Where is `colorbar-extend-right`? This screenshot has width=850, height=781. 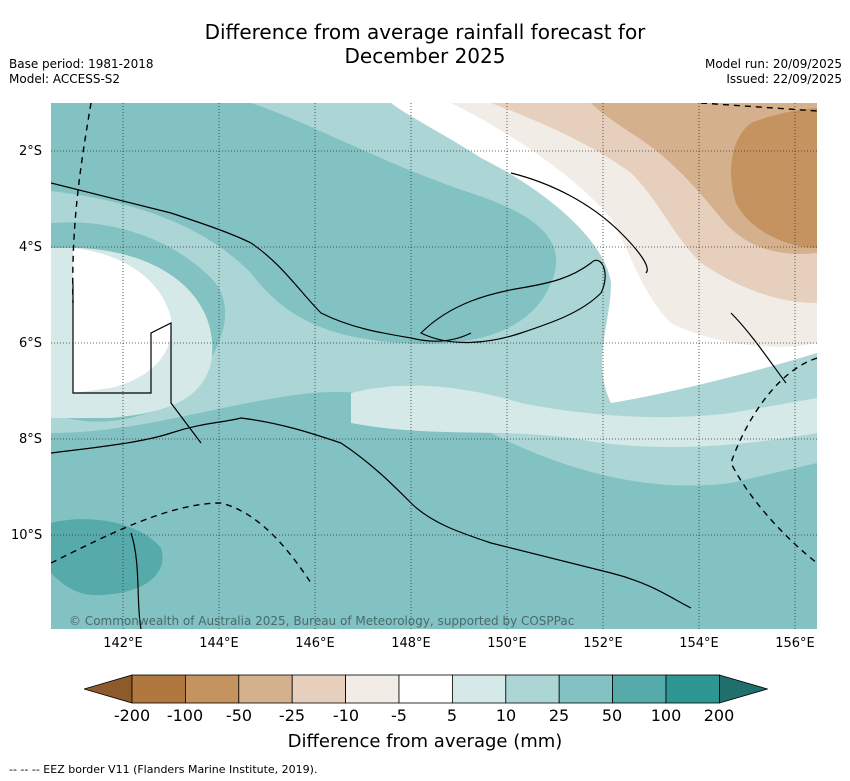
colorbar-extend-right is located at coordinates (743, 689).